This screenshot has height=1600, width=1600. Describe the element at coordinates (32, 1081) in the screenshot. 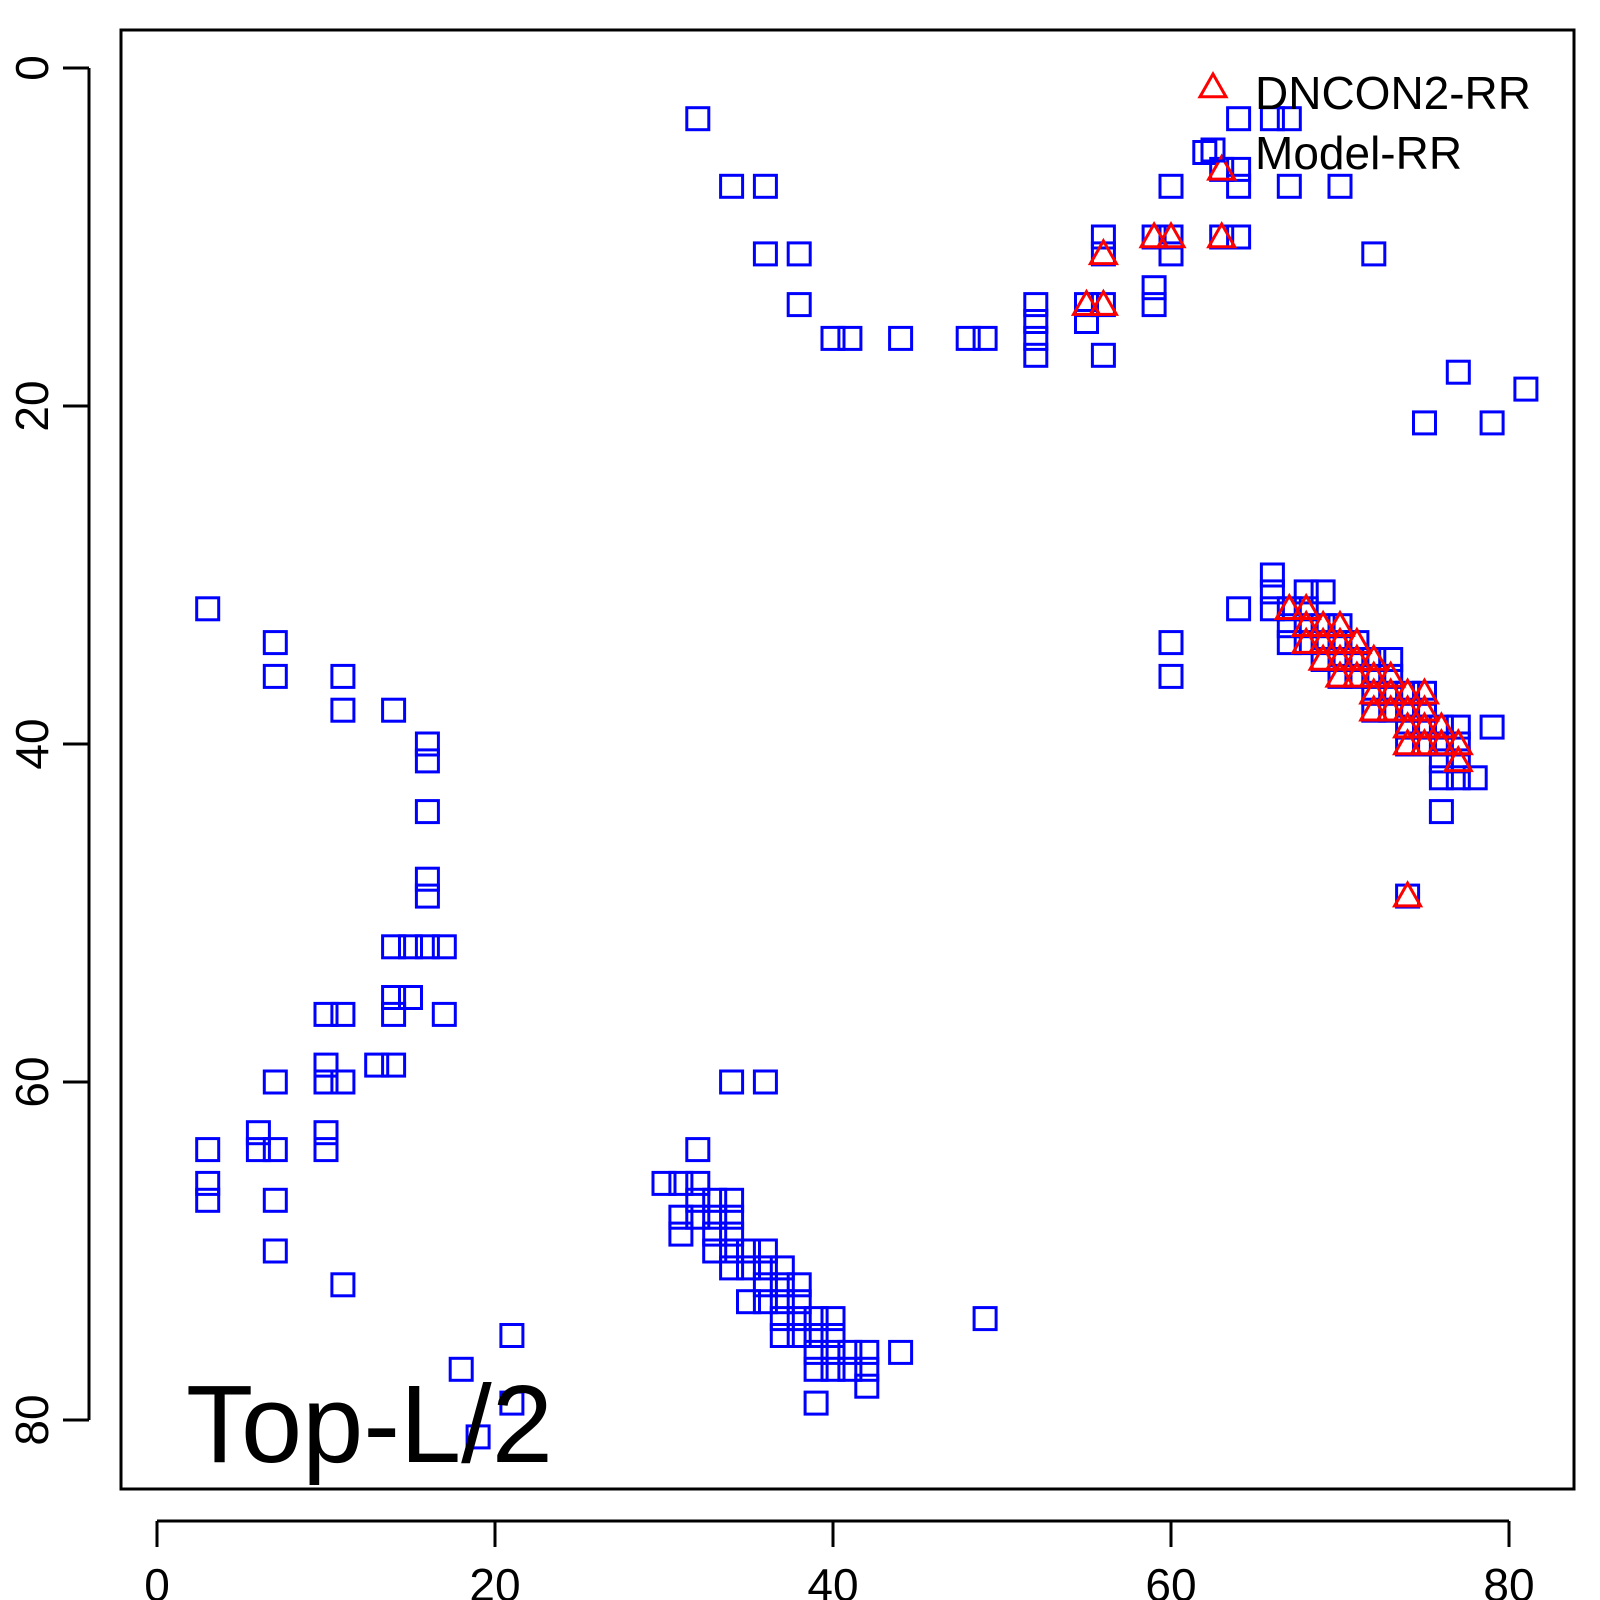

I see `y-tick-label: 60` at that location.